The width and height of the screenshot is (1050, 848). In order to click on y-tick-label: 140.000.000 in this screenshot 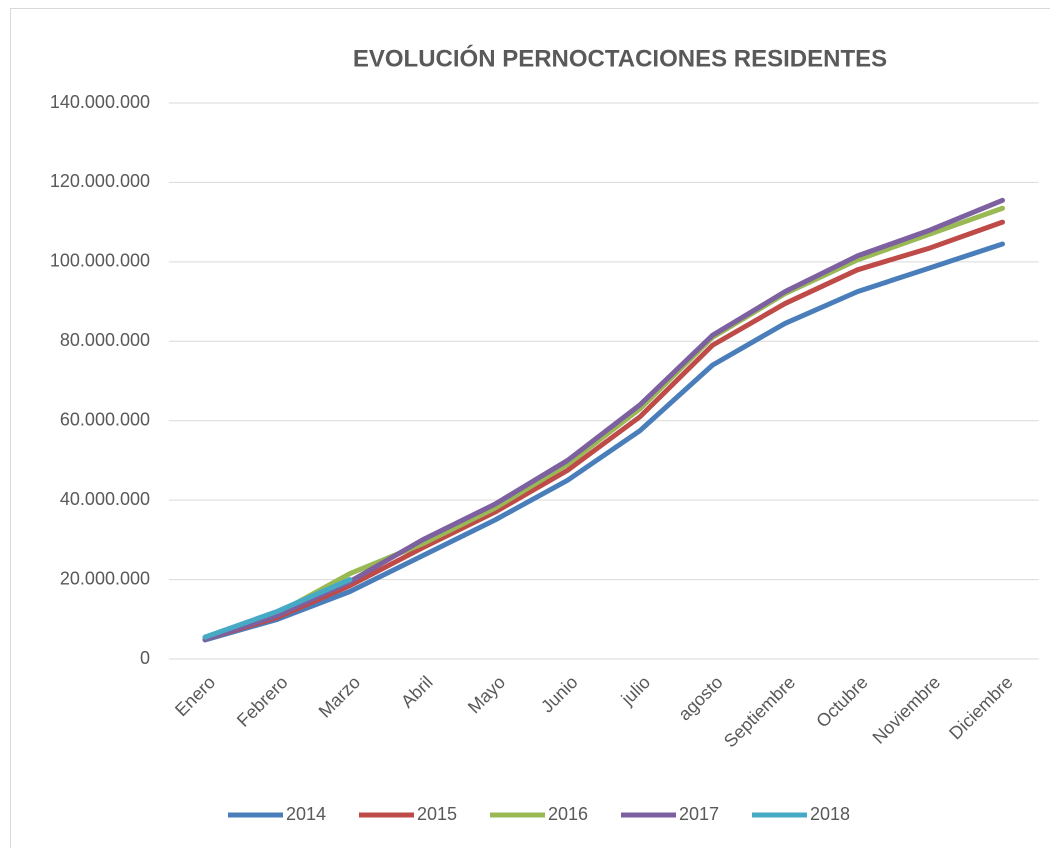, I will do `click(100, 102)`.